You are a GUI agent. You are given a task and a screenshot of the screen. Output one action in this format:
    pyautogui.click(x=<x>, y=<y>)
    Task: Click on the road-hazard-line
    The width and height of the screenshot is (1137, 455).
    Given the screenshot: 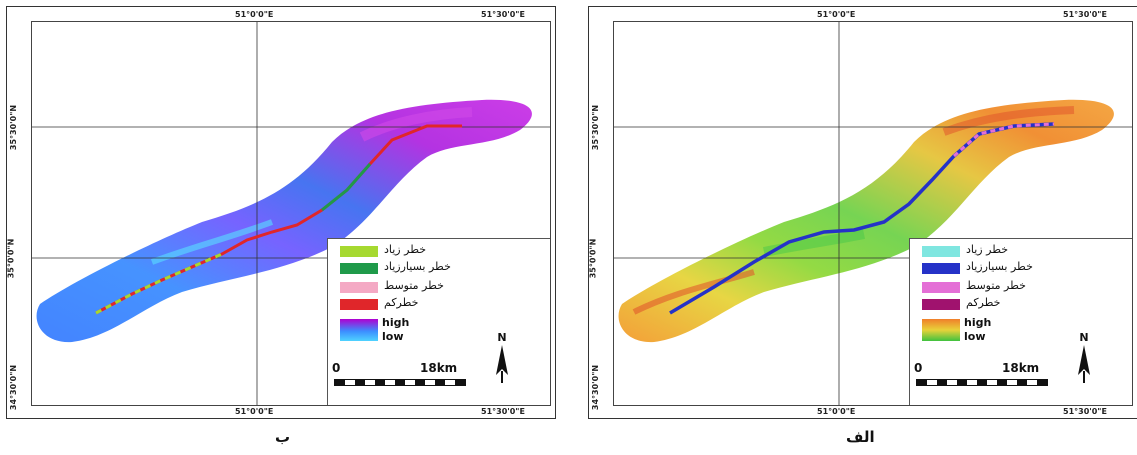 What is the action you would take?
    pyautogui.click(x=862, y=218)
    